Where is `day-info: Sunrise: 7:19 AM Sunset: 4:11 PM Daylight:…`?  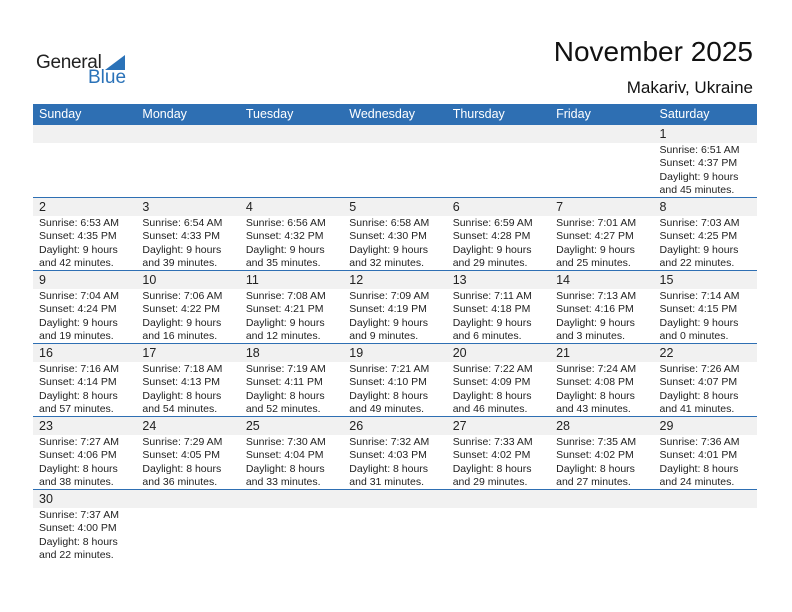
day-info: Sunrise: 7:19 AM Sunset: 4:11 PM Daylight:… is located at coordinates (294, 389).